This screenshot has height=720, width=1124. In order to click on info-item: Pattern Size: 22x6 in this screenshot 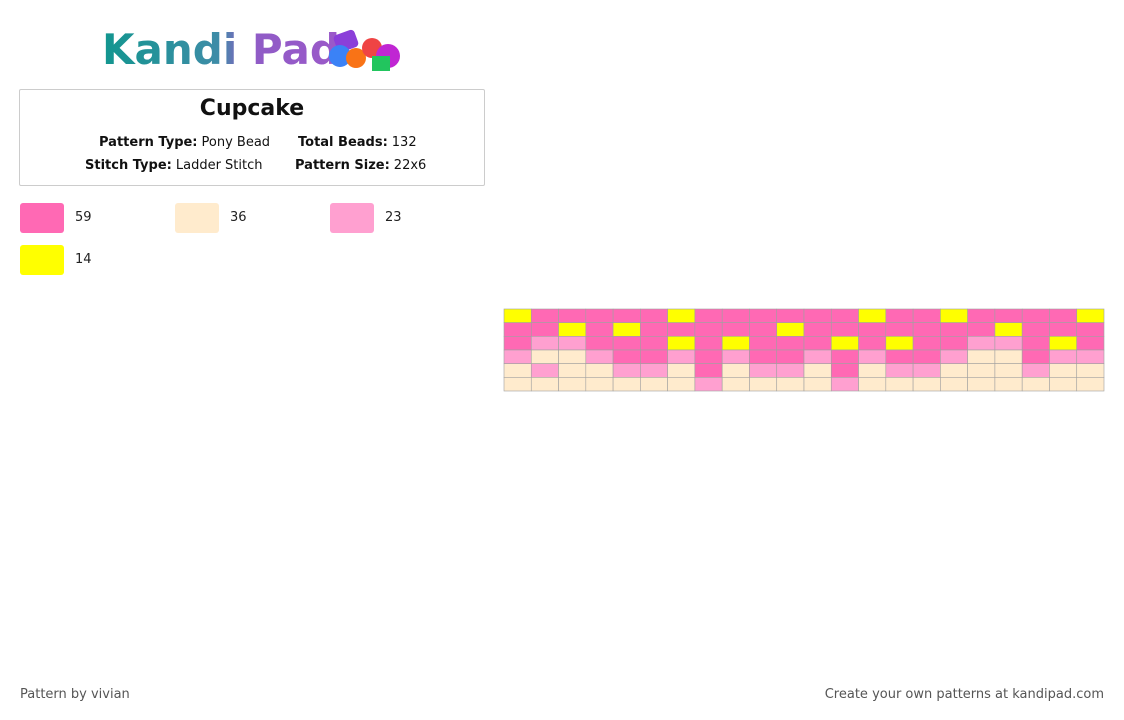, I will do `click(360, 165)`.